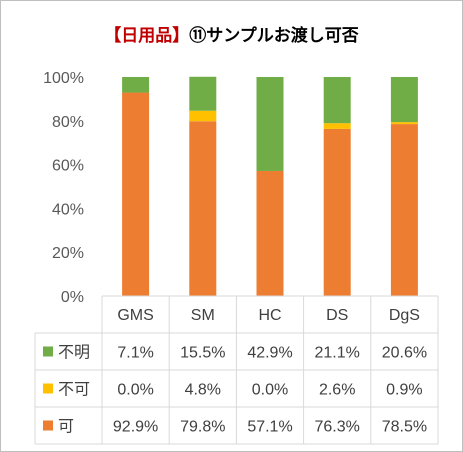  What do you see at coordinates (337, 390) in the screenshot?
I see `data-table-value: 2.6%` at bounding box center [337, 390].